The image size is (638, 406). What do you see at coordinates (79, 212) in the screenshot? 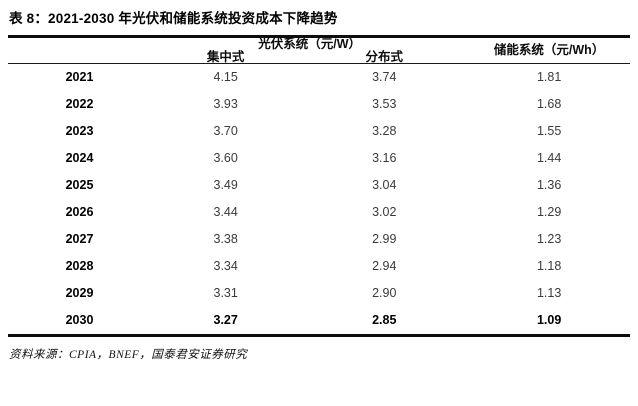
I see `year-cell: 2026` at bounding box center [79, 212].